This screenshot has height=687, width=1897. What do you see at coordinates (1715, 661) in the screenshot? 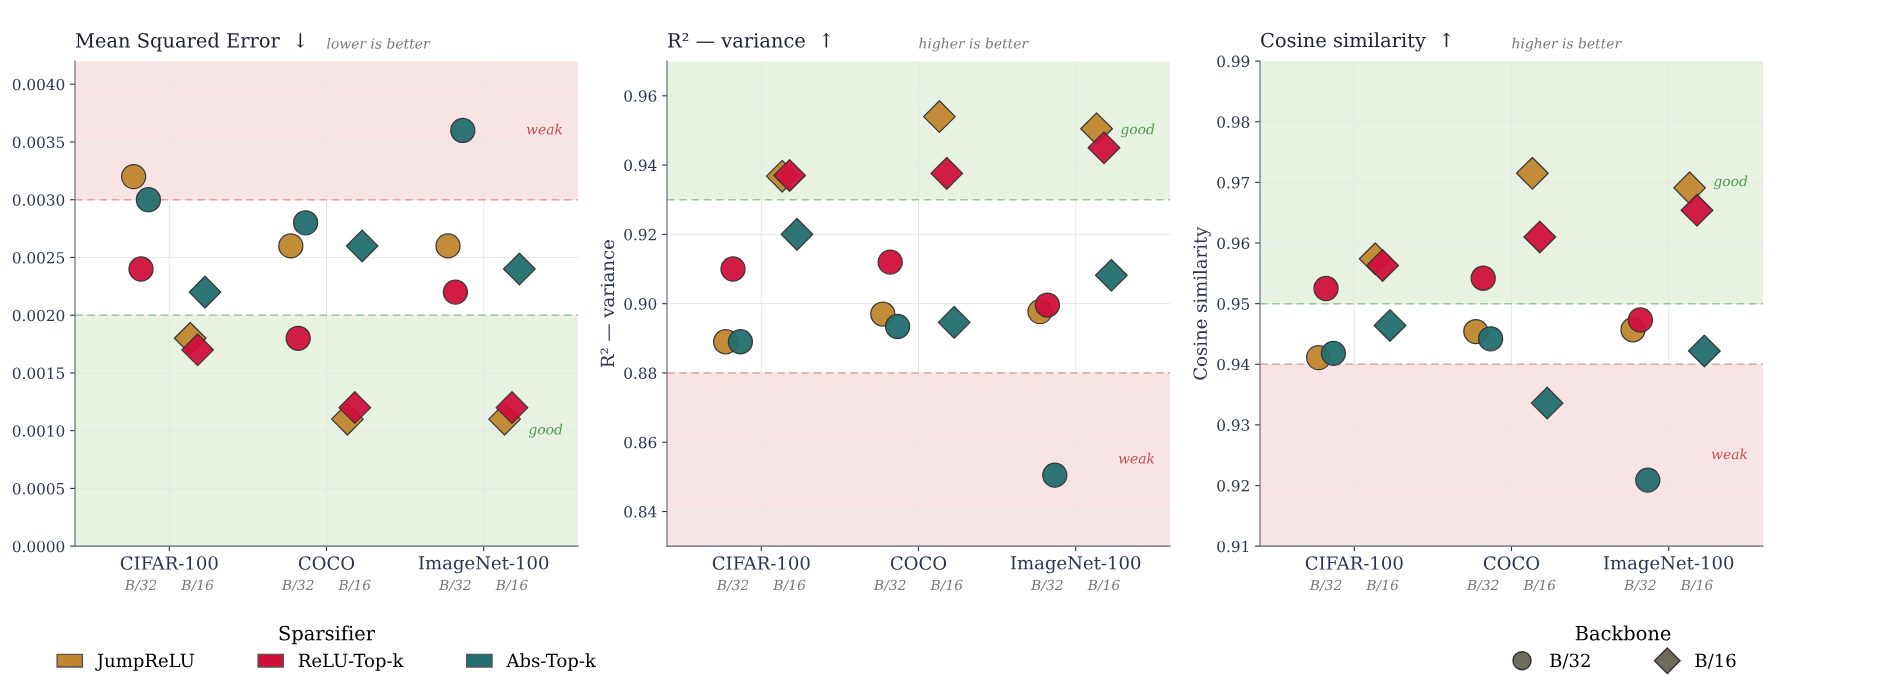
I see `category-label: B/16` at bounding box center [1715, 661].